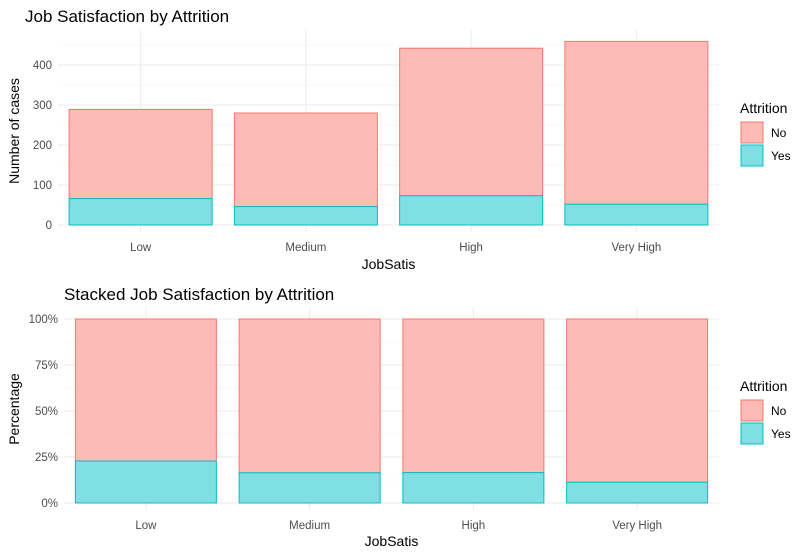  Describe the element at coordinates (49, 504) in the screenshot. I see `y-tick-label: 0%` at that location.